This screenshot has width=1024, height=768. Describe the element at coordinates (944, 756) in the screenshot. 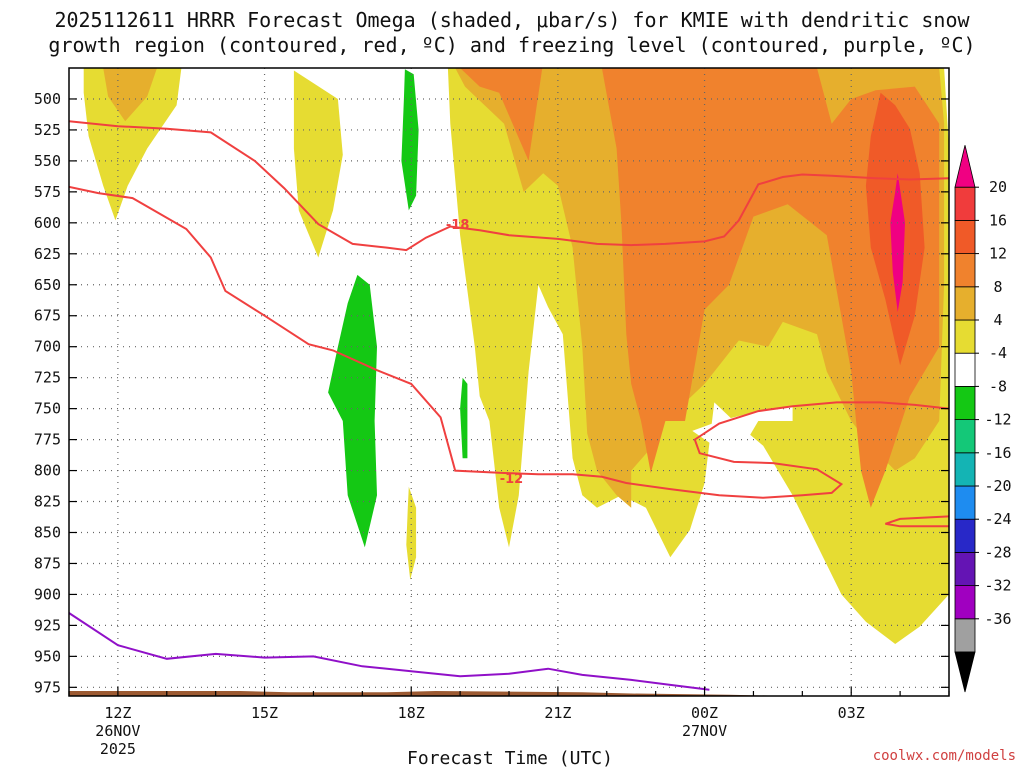

I see `credit-text: coolwx.com/models` at that location.